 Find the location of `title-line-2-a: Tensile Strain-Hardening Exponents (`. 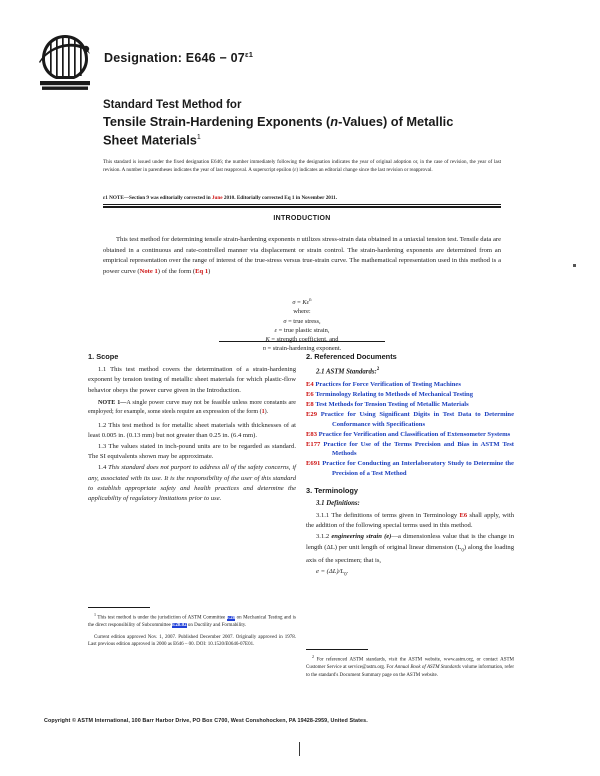

title-line-2-a: Tensile Strain-Hardening Exponents ( is located at coordinates (217, 121).